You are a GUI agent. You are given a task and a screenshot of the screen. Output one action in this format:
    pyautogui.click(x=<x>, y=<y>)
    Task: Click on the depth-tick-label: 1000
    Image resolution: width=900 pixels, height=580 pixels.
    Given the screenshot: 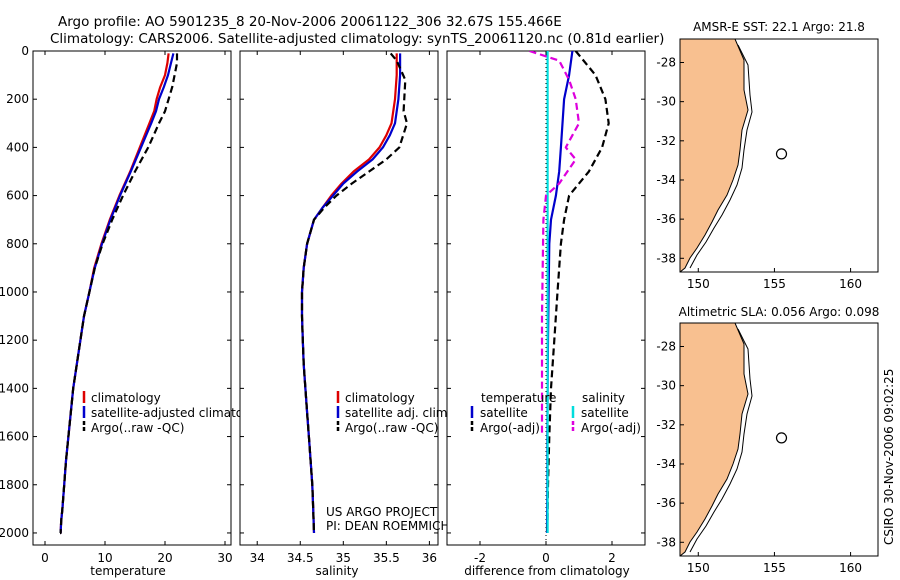 What is the action you would take?
    pyautogui.click(x=14, y=292)
    